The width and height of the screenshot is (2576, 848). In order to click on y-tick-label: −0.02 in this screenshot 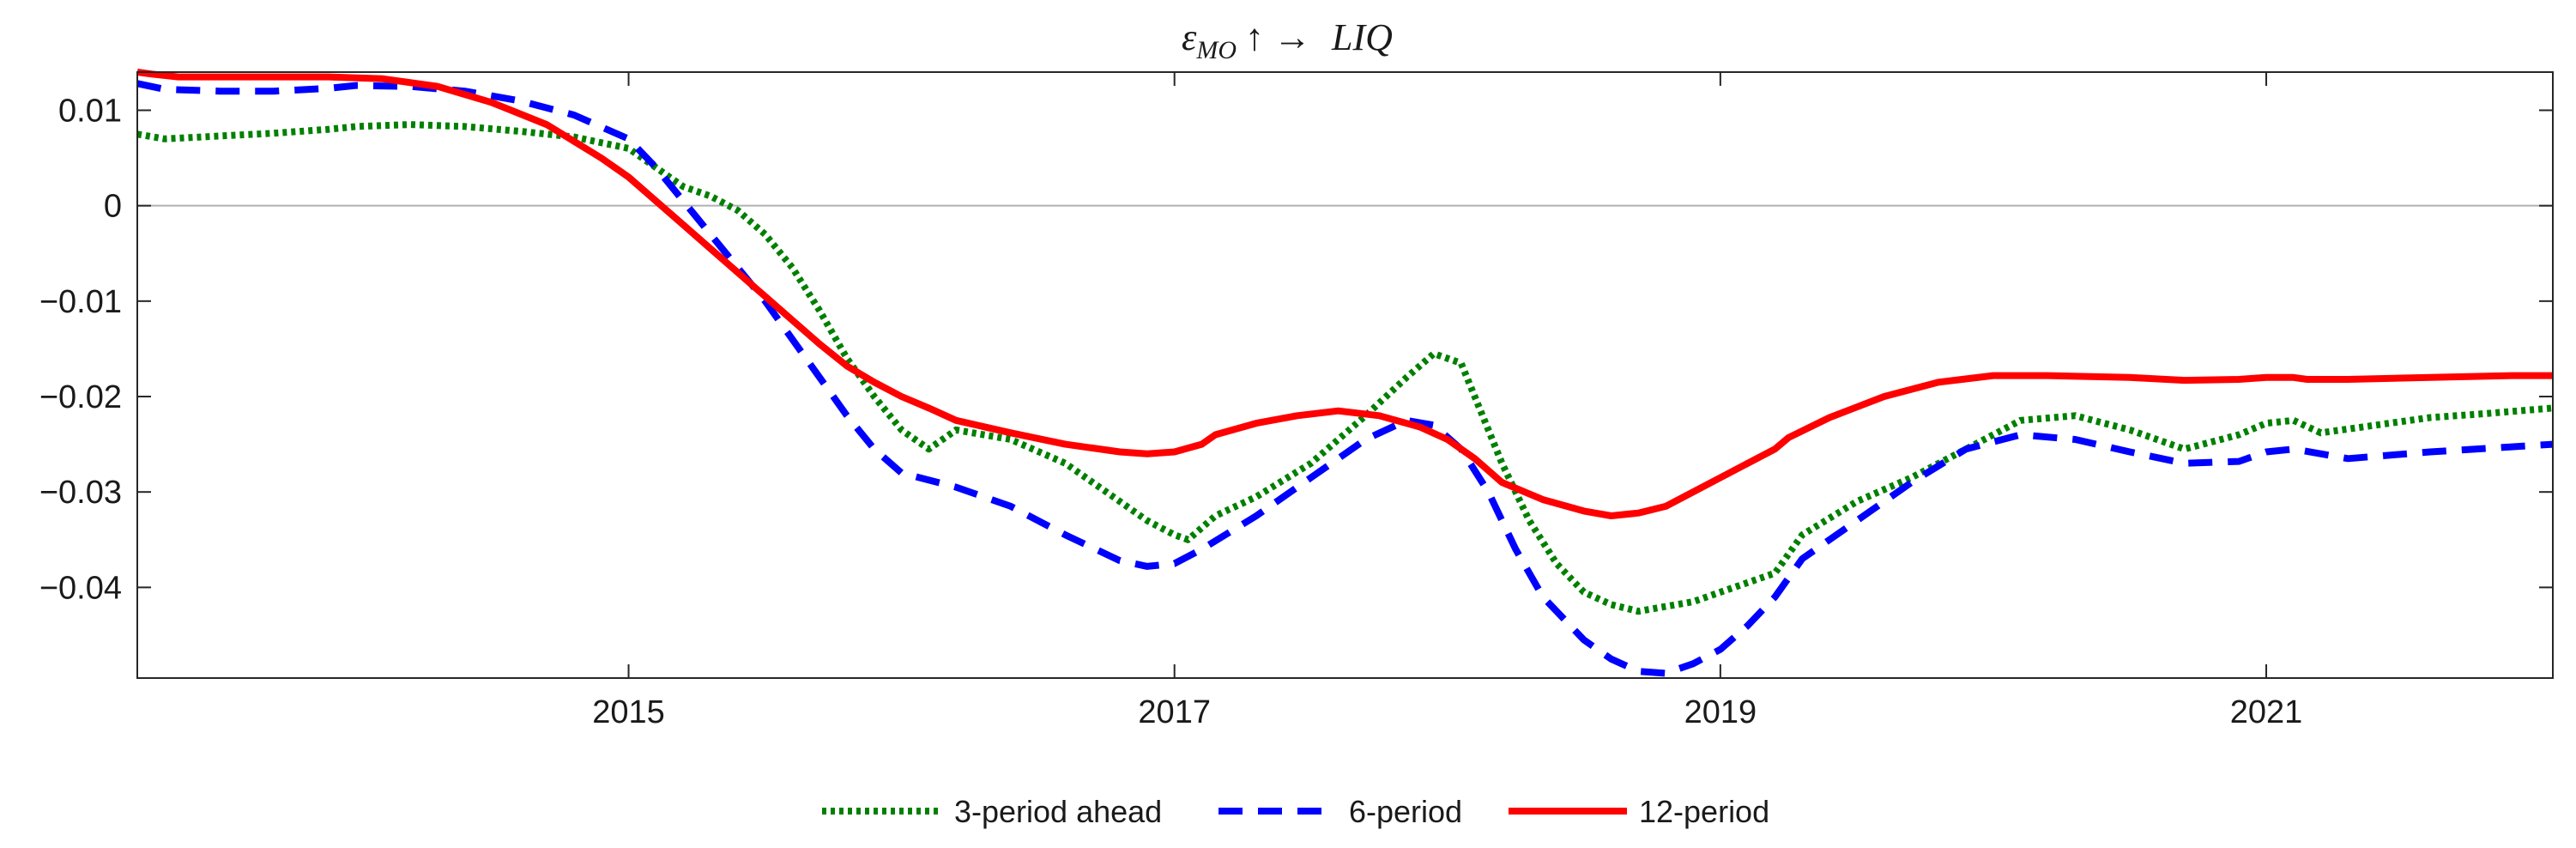, I will do `click(80, 397)`.